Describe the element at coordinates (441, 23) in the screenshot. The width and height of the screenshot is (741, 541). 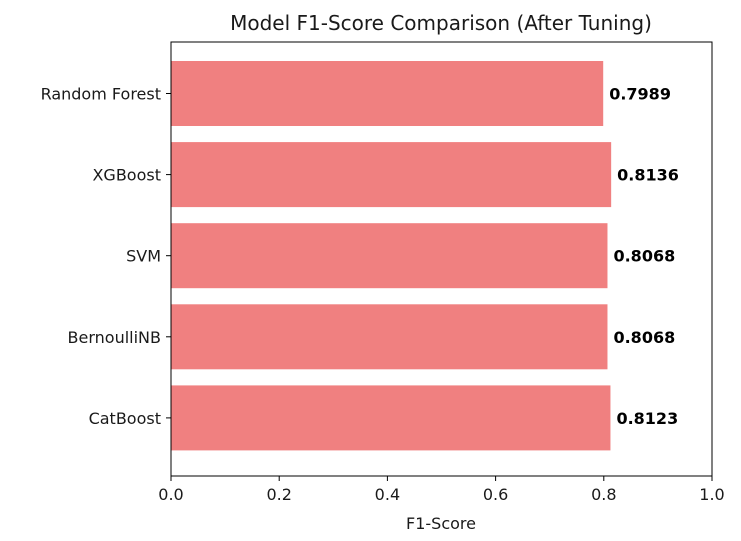
I see `chart-title: Model F1-Score Comparison (After Tuning)` at that location.